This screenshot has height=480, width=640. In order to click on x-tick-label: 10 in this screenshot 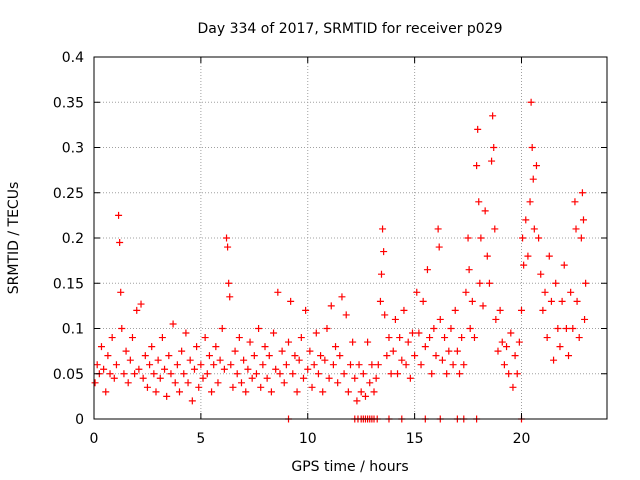, I will do `click(308, 439)`.